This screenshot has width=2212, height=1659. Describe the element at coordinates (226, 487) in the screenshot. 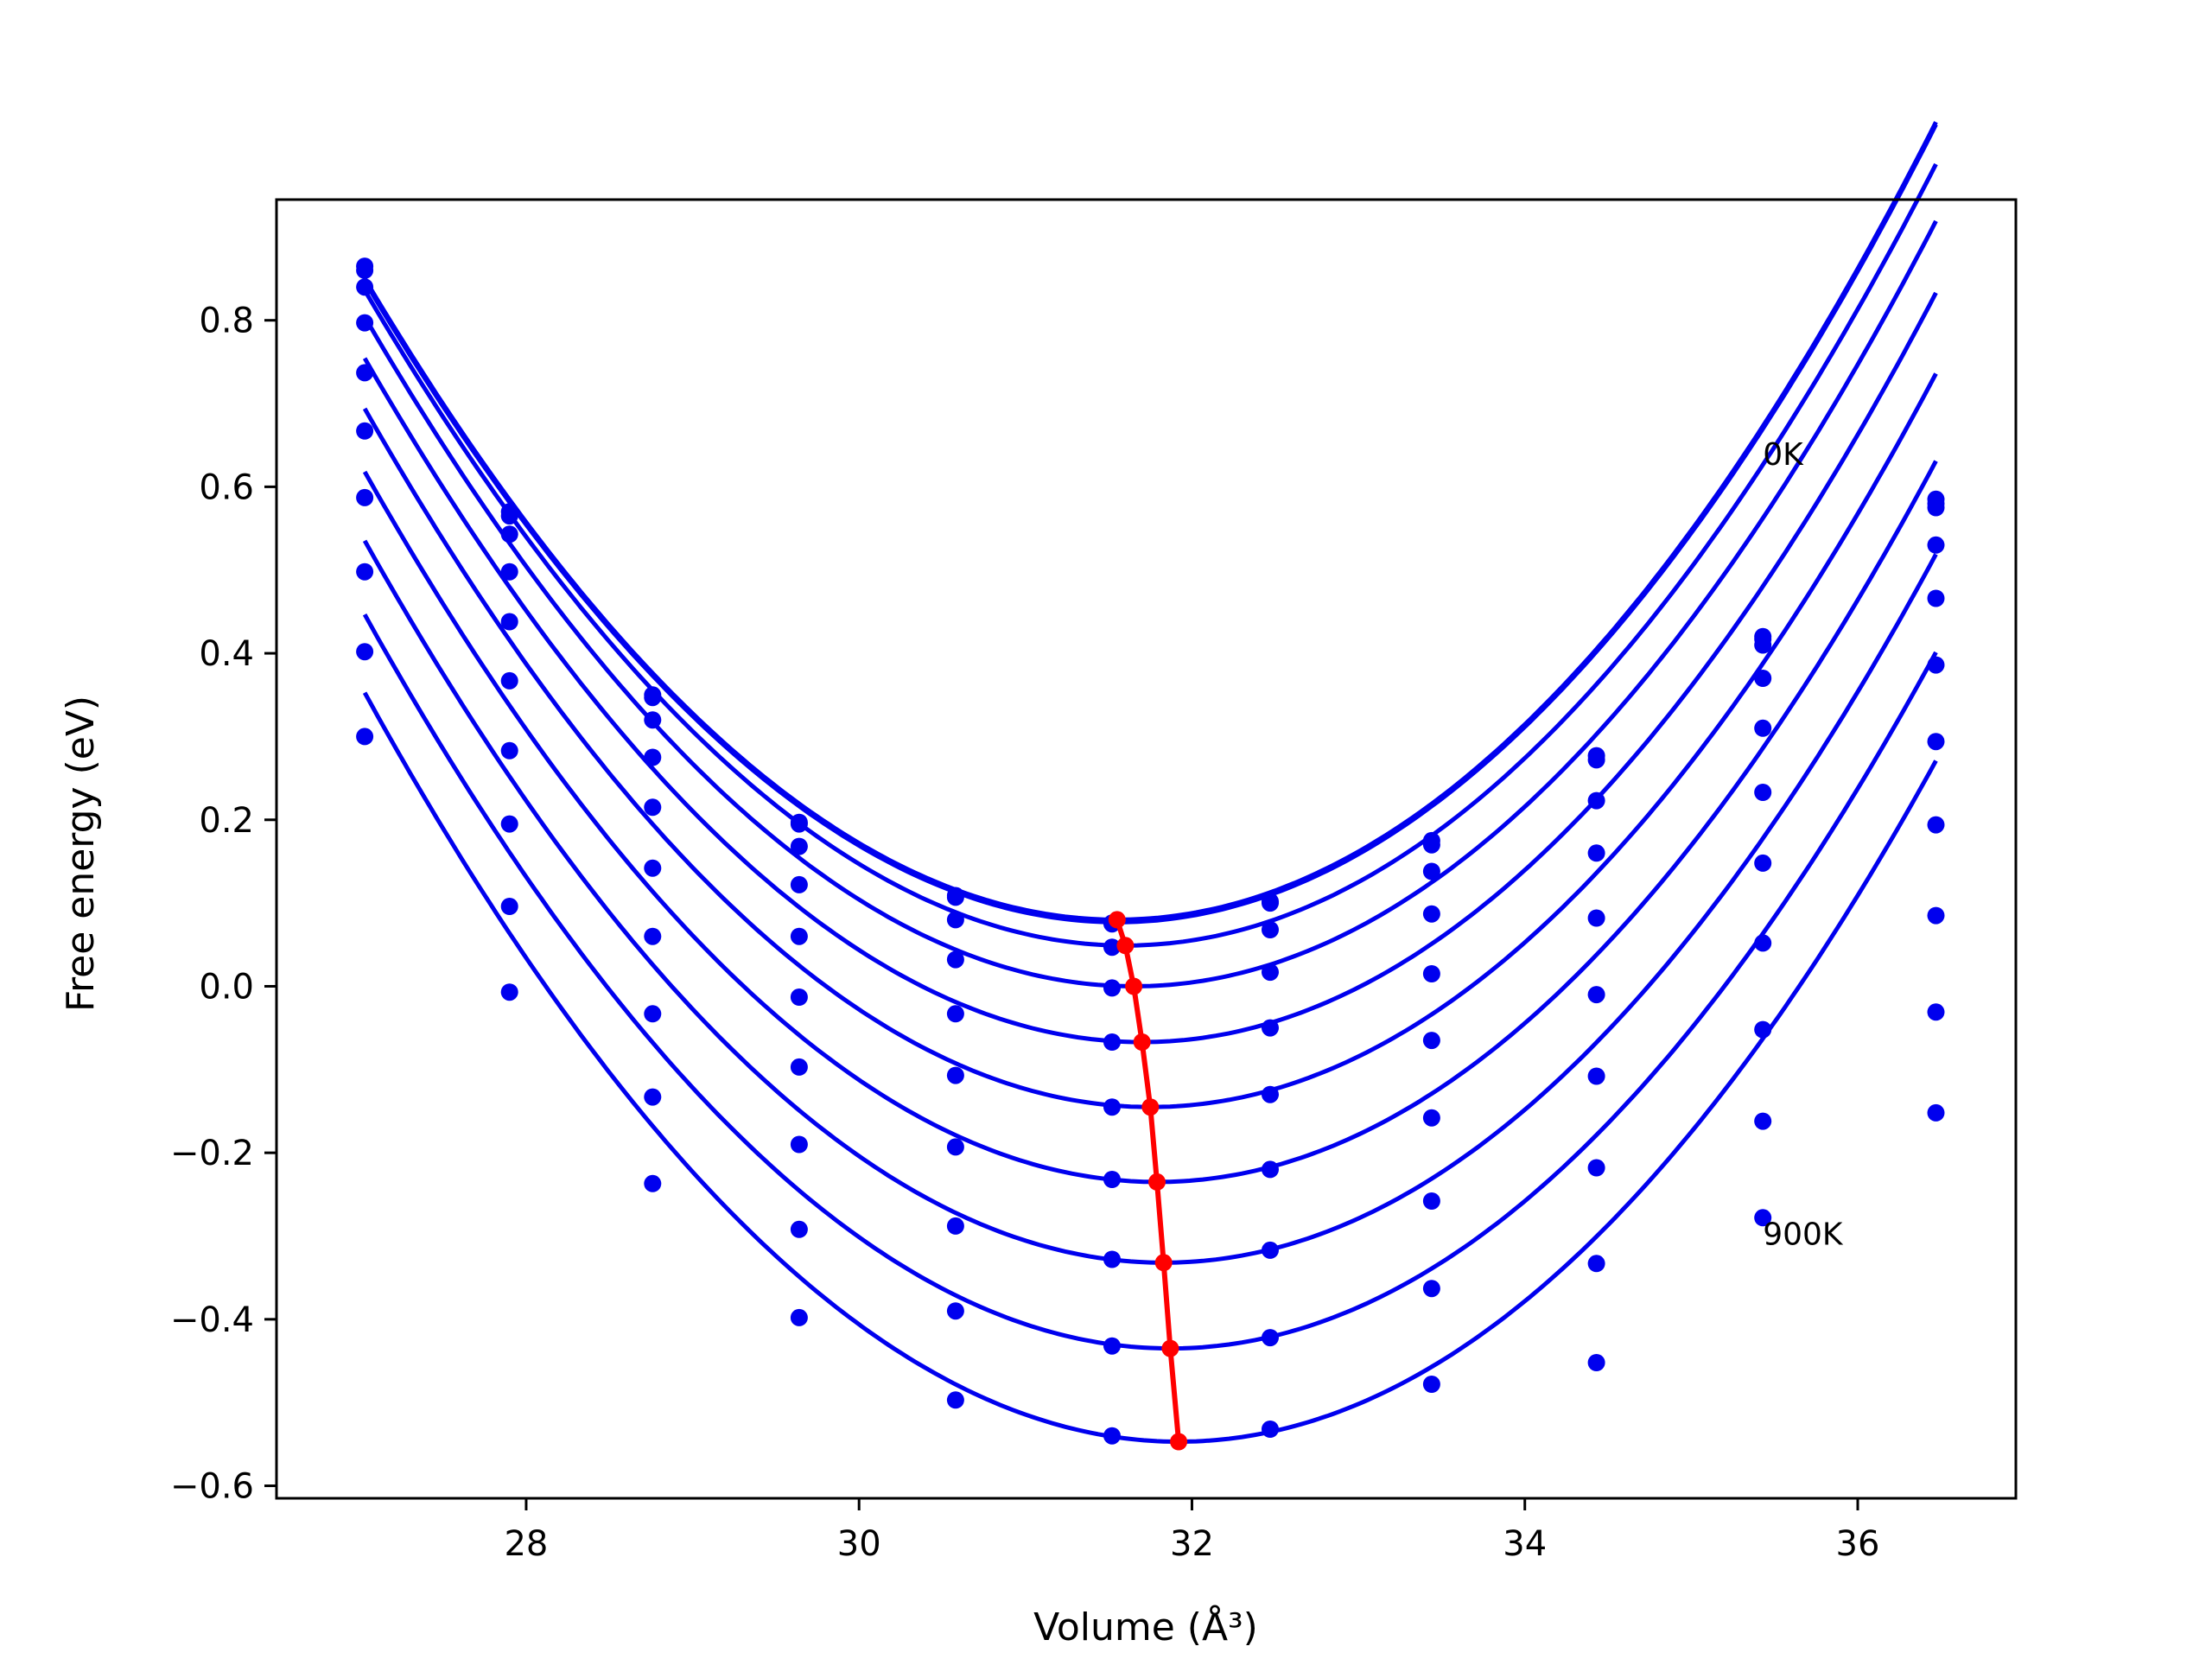

I see `y-tick-label: 0.6` at that location.